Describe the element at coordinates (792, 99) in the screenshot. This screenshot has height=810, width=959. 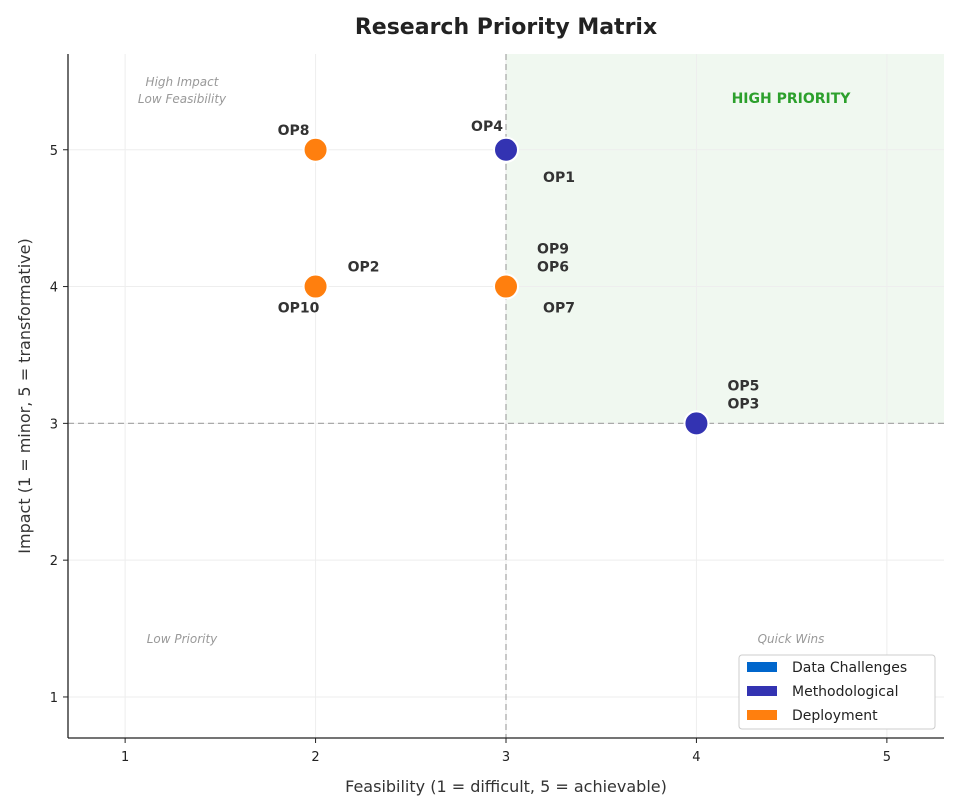
I see `high-priority-label: HIGH PRIORITY` at that location.